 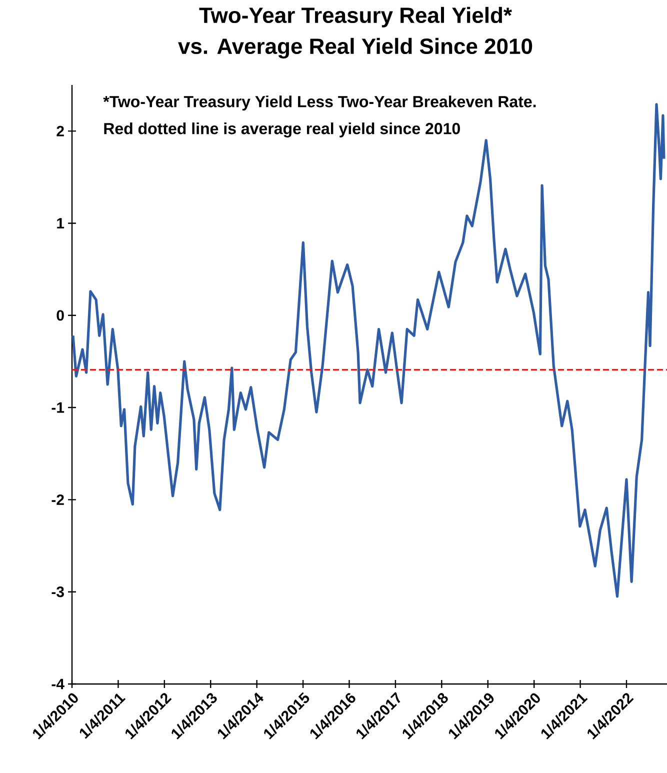 What do you see at coordinates (58, 407) in the screenshot?
I see `y-tick-label: -1` at bounding box center [58, 407].